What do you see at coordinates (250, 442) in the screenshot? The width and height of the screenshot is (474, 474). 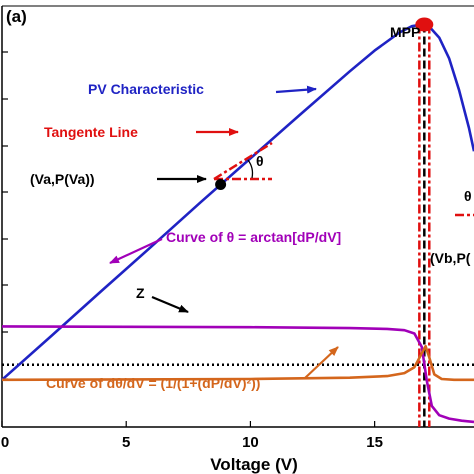 I see `x-tick-label: 10` at bounding box center [250, 442].